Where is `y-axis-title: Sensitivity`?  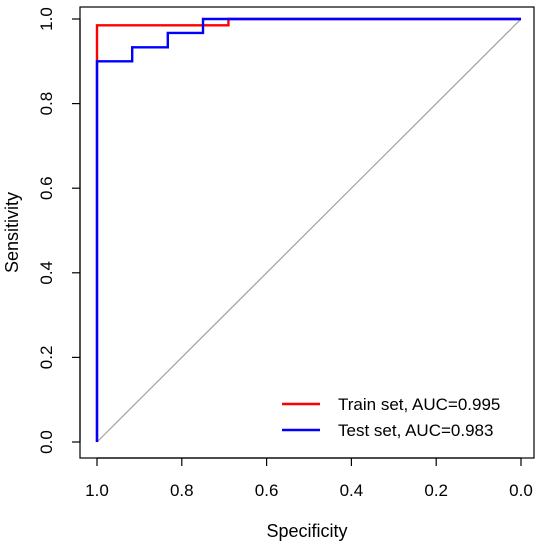
y-axis-title: Sensitivity is located at coordinates (12, 232).